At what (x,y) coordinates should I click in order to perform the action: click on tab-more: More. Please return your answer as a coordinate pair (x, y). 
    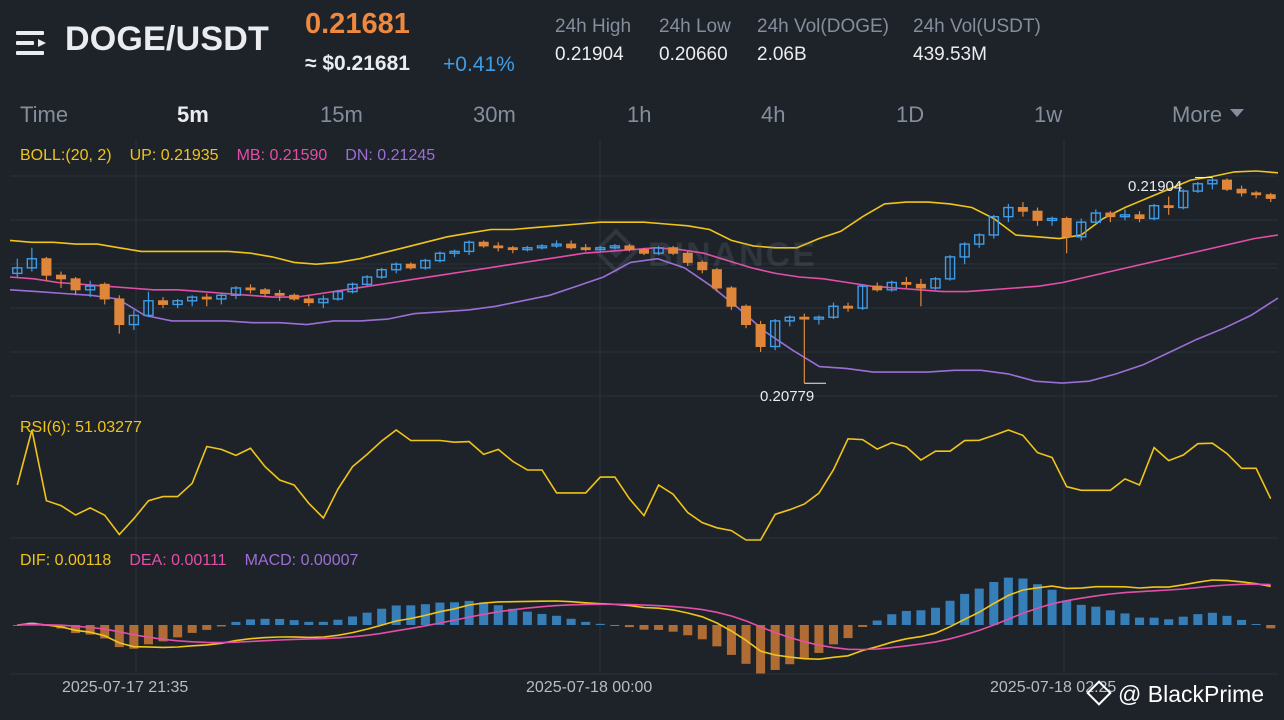
    Looking at the image, I should click on (1208, 115).